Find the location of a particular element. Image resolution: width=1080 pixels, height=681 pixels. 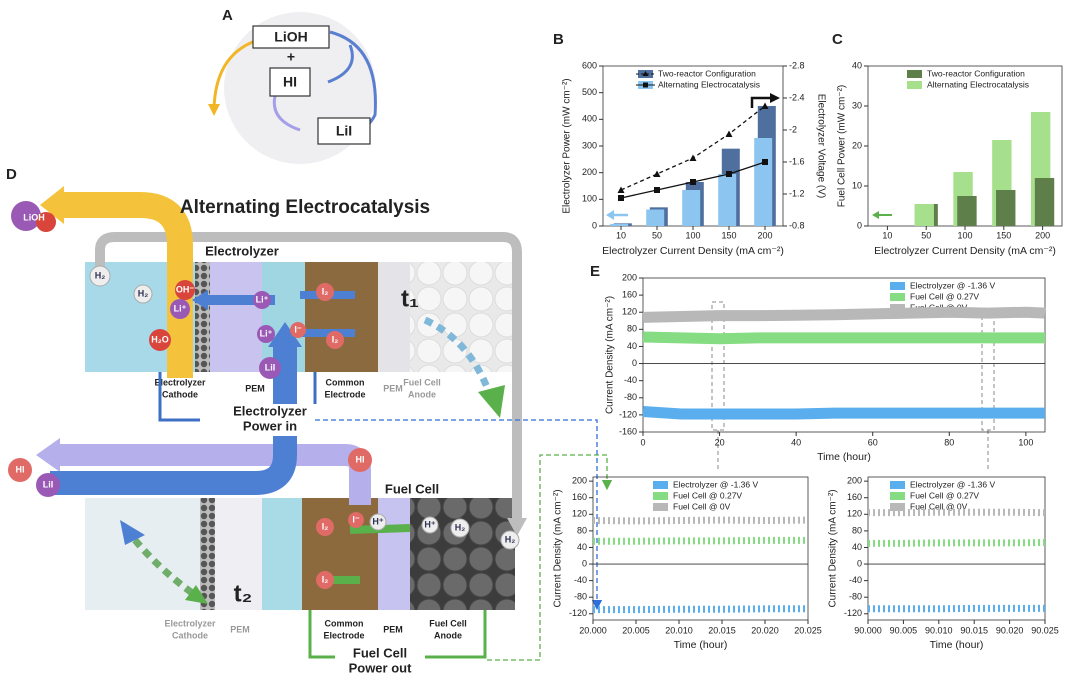

x-tick-label: 50 is located at coordinates (657, 235).